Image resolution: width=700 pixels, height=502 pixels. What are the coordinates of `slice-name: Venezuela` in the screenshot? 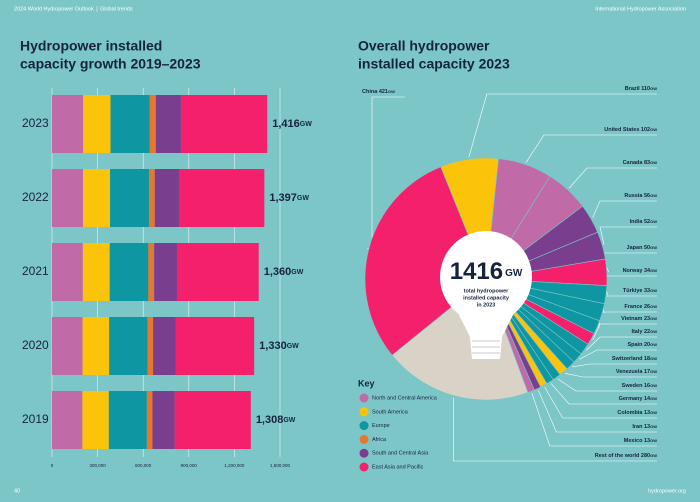 It's located at (630, 372).